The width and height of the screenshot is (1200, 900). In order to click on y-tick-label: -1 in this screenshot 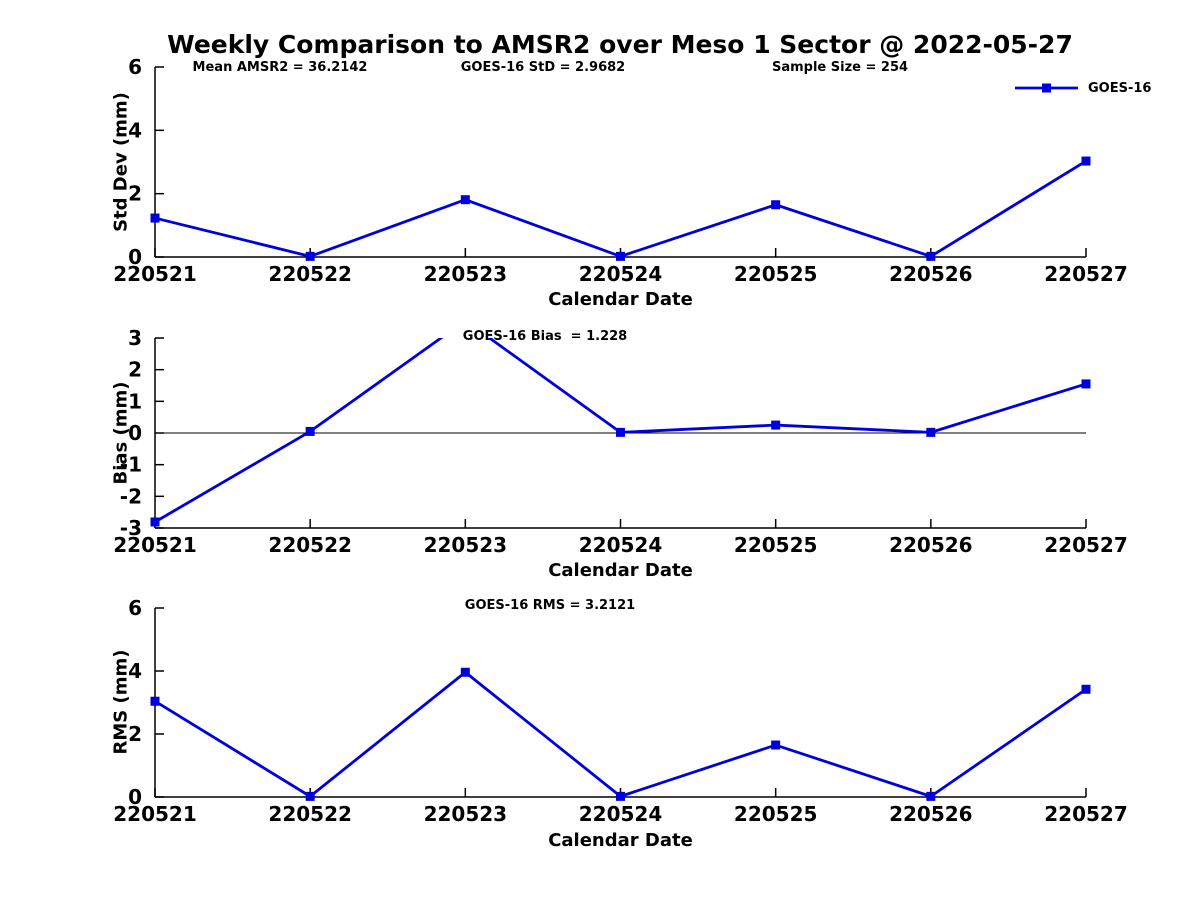, I will do `click(131, 465)`.